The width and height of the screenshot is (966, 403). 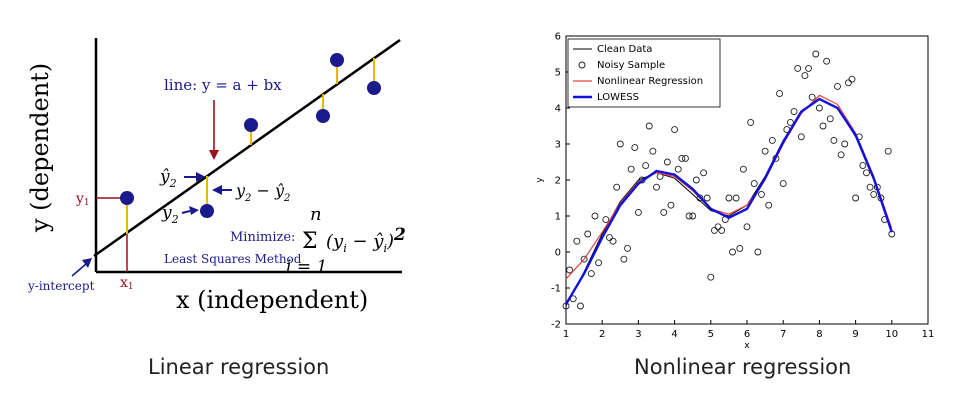 I want to click on x-tick-label: 6, so click(x=747, y=334).